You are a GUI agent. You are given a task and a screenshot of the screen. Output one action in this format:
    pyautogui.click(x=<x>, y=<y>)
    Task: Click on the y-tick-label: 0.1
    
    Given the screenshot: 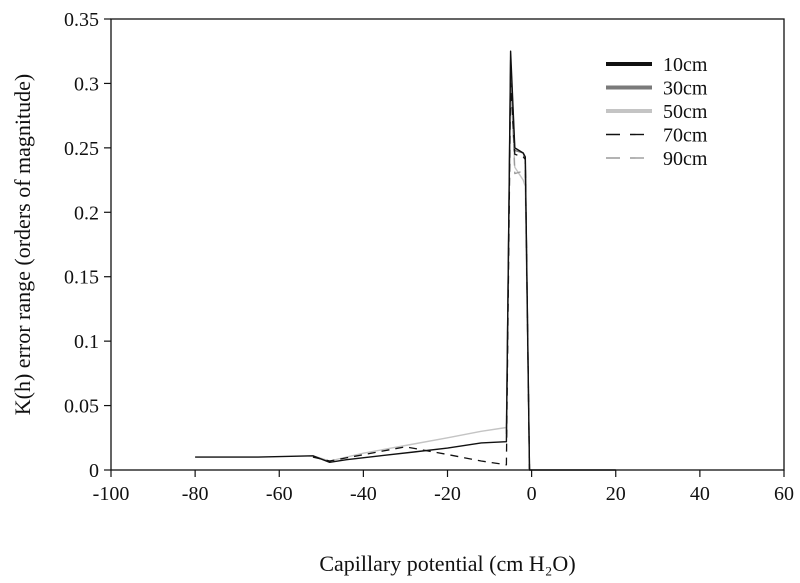 What is the action you would take?
    pyautogui.click(x=86, y=342)
    